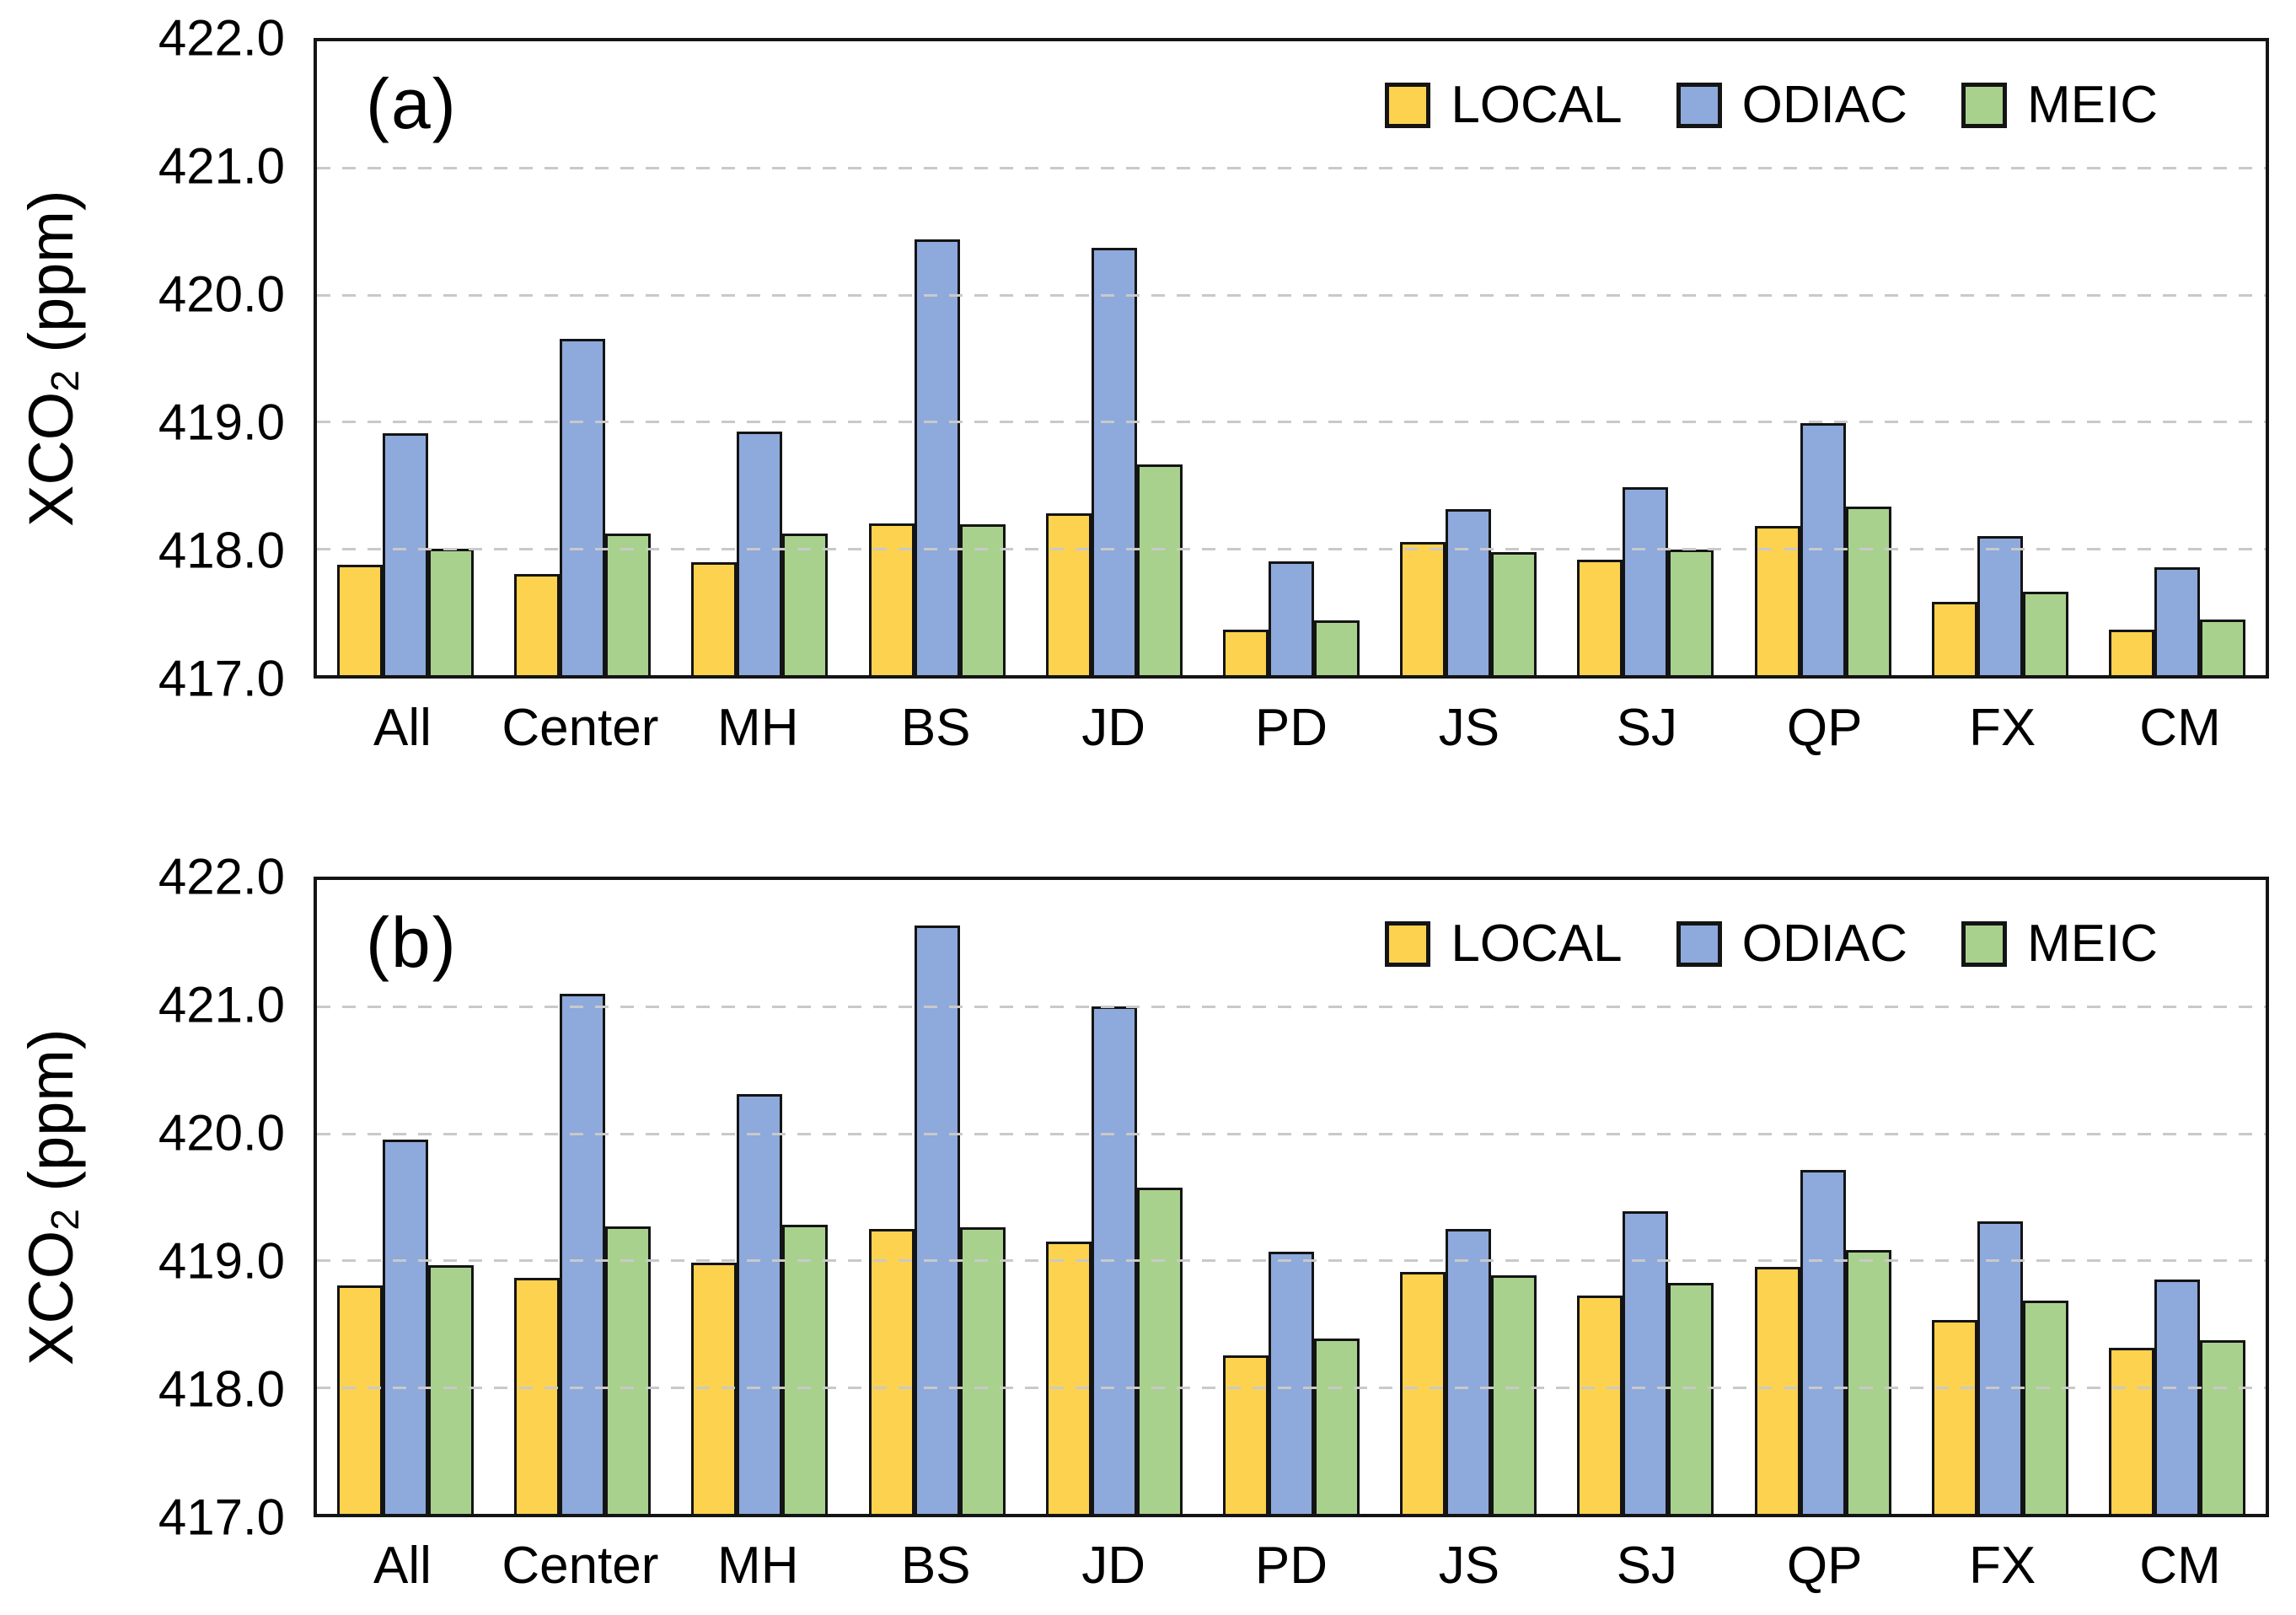 Image resolution: width=2296 pixels, height=1615 pixels. What do you see at coordinates (1824, 1566) in the screenshot?
I see `x-tick-label-qp: QP` at bounding box center [1824, 1566].